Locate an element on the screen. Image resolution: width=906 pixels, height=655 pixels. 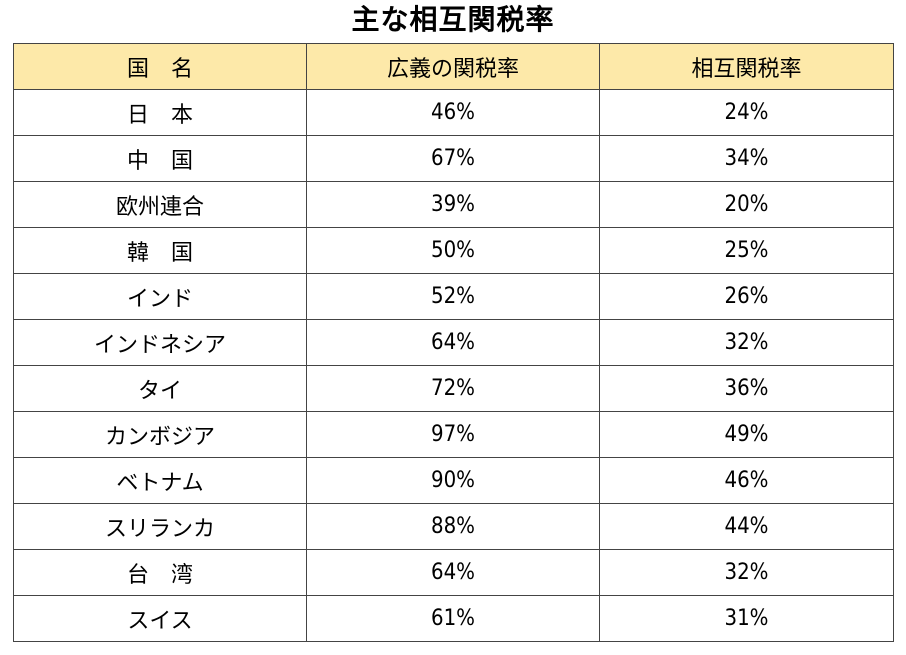
table-row: カンボジア 97% 49% is located at coordinates (453, 434).